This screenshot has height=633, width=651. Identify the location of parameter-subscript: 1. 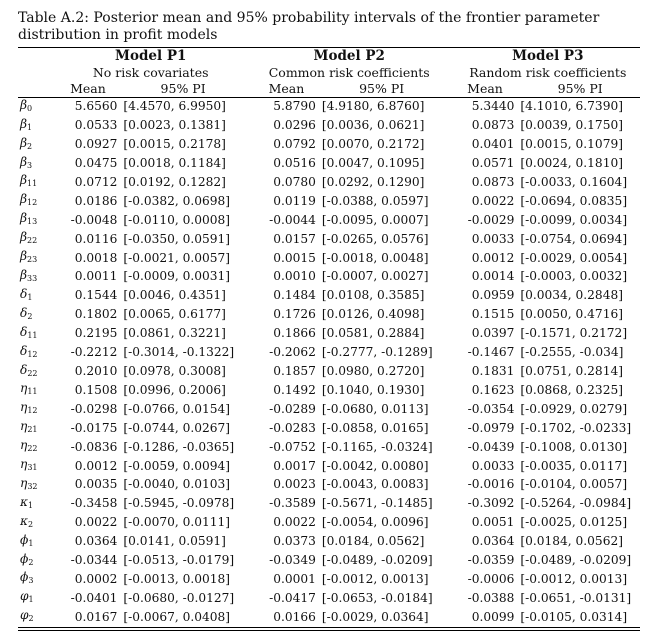
(31, 505).